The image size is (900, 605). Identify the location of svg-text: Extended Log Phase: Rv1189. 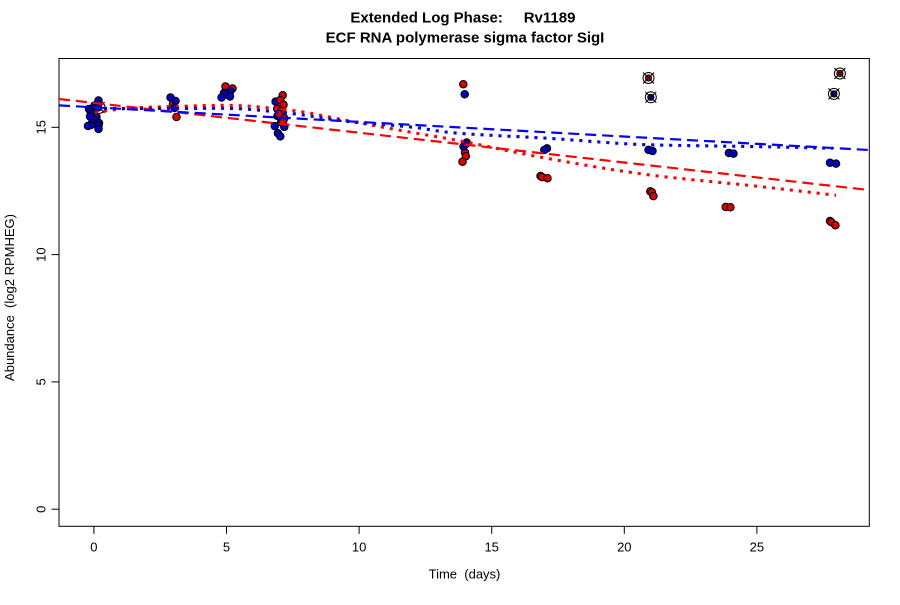
(462, 18).